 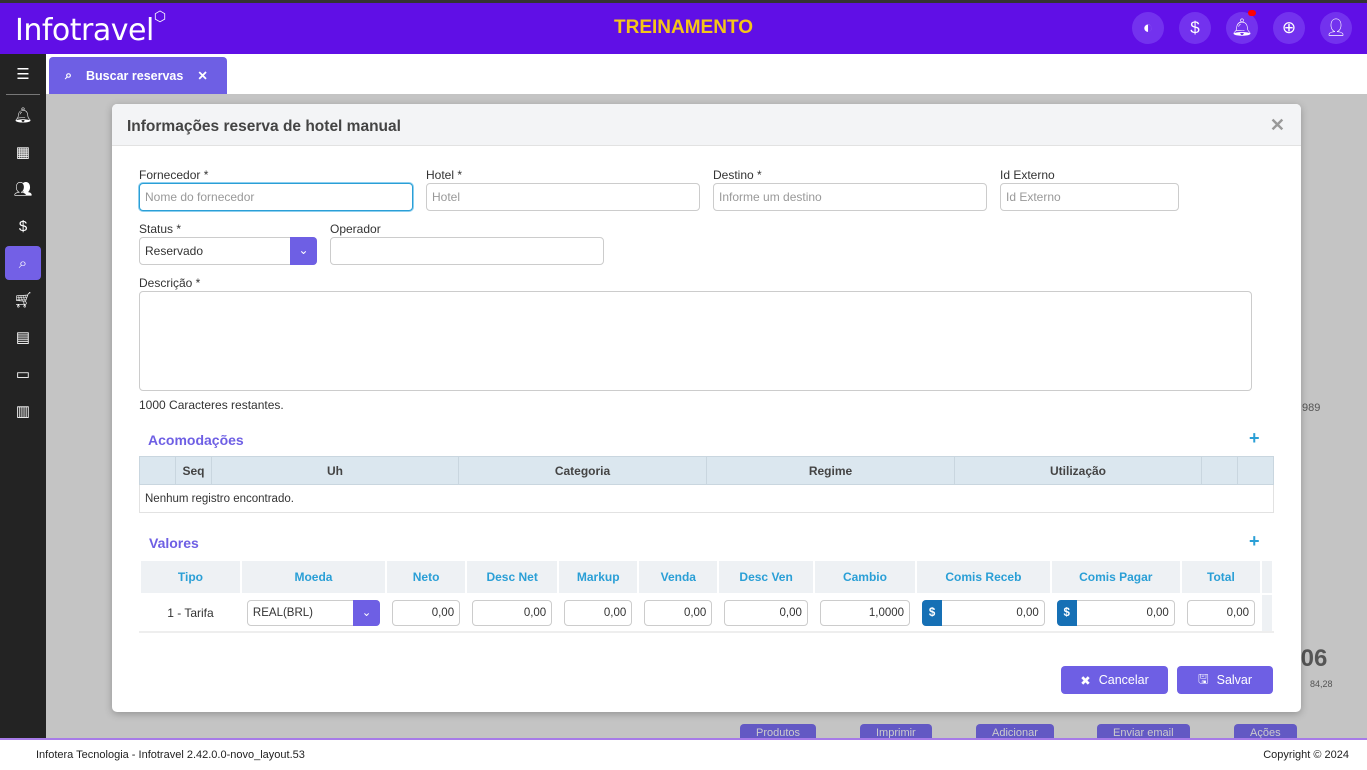 What do you see at coordinates (598, 577) in the screenshot?
I see `col-header: Markup` at bounding box center [598, 577].